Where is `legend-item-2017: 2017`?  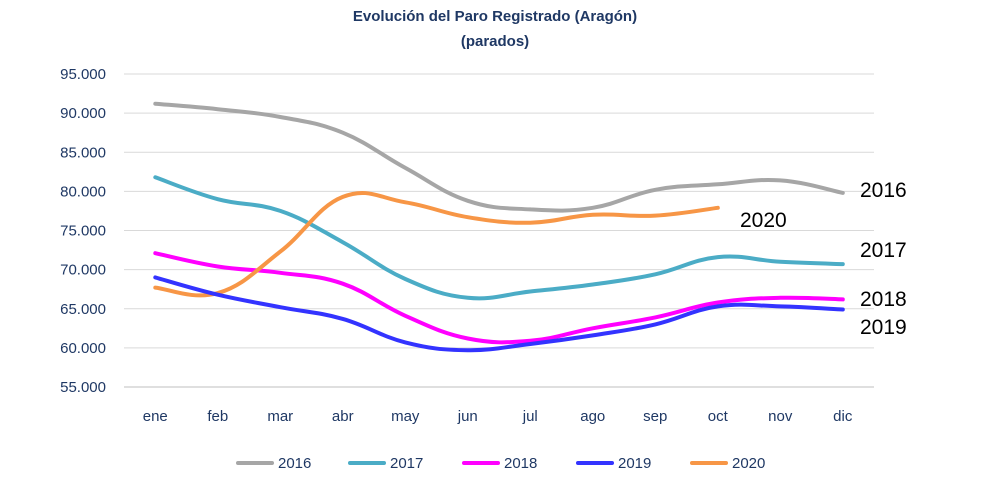 legend-item-2017: 2017 is located at coordinates (385, 463).